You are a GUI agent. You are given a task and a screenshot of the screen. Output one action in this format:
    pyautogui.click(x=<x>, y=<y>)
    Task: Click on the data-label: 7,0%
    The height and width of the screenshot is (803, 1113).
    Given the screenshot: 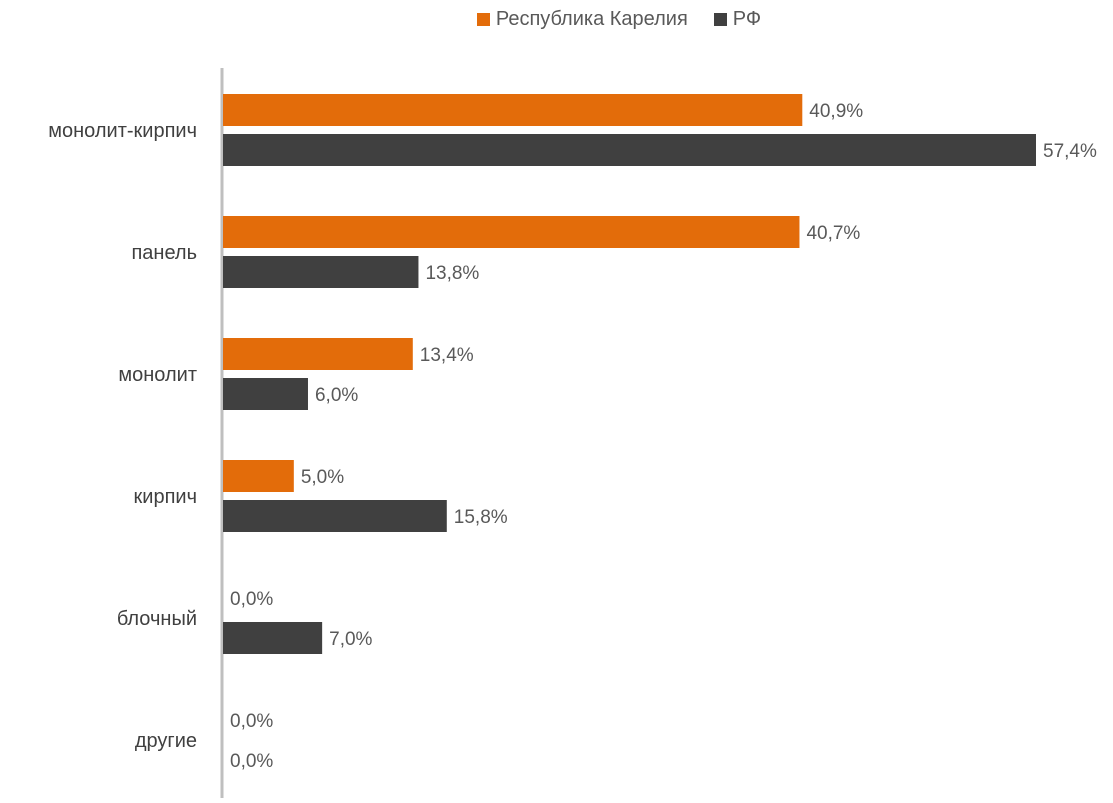 What is the action you would take?
    pyautogui.click(x=350, y=639)
    